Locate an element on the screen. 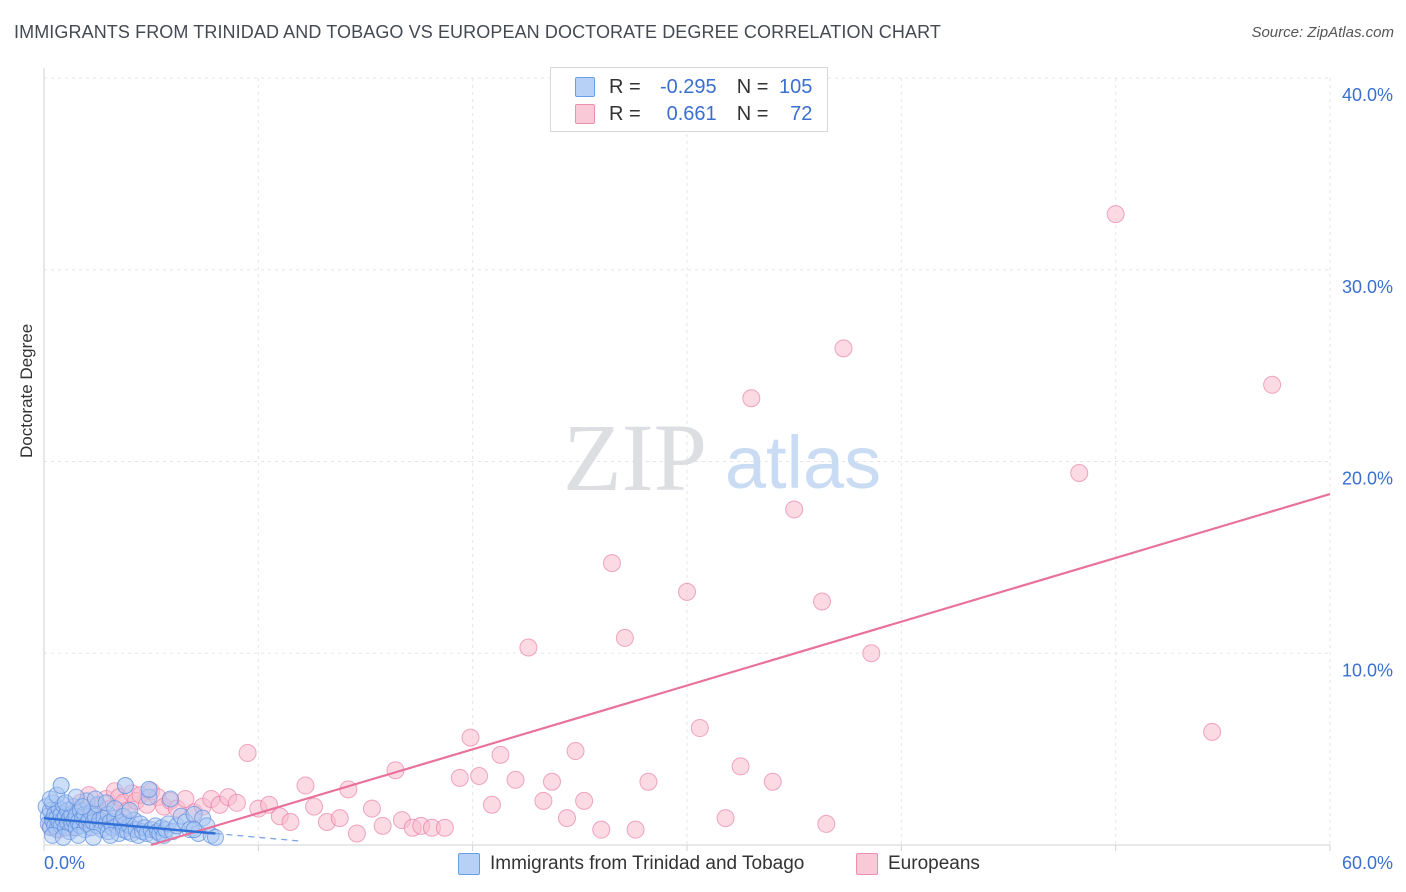 This screenshot has height=892, width=1406. trinidad-points is located at coordinates (130, 811).